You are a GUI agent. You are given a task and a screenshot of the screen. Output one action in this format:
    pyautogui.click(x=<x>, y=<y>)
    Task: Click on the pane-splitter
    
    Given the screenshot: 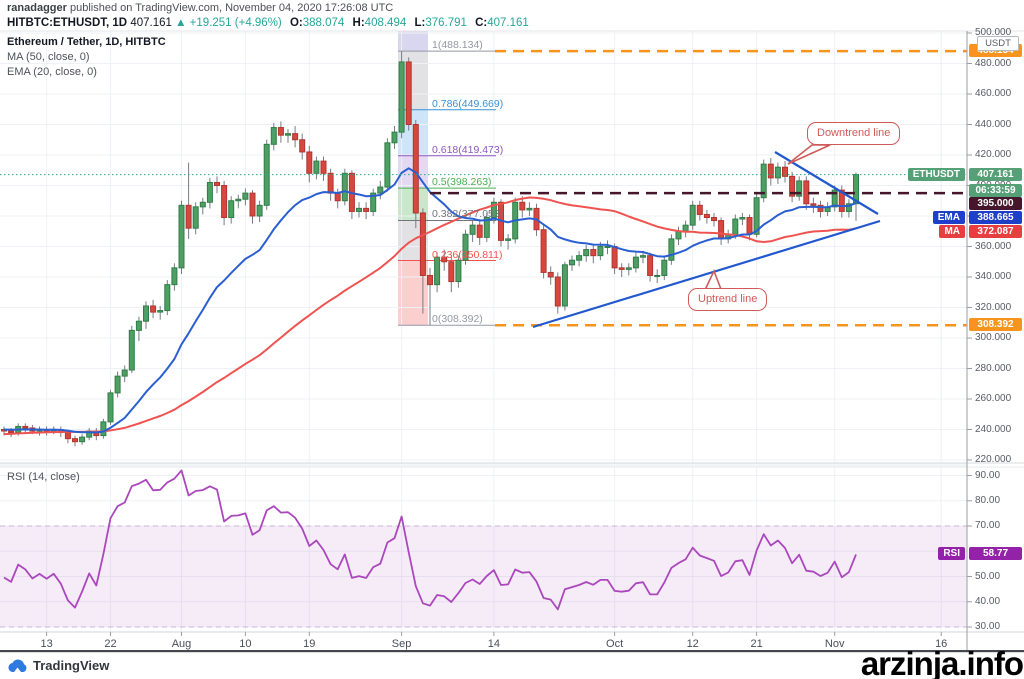 What is the action you would take?
    pyautogui.click(x=483, y=465)
    